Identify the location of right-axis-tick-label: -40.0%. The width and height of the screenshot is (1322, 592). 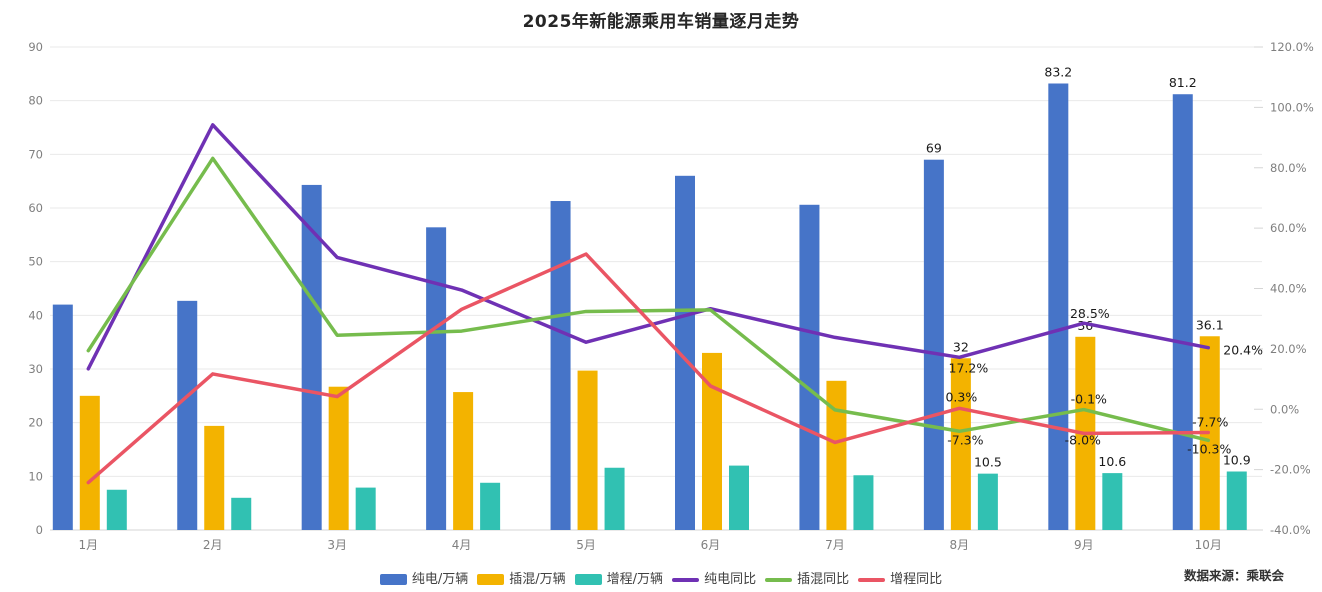
(1290, 530).